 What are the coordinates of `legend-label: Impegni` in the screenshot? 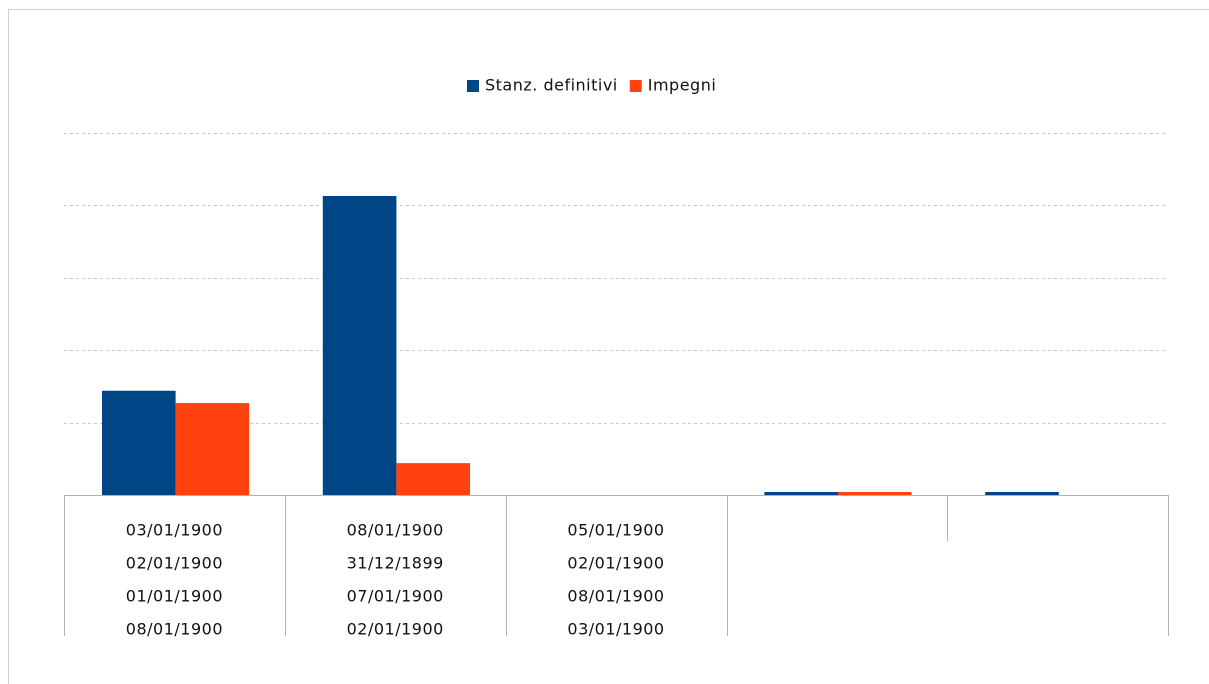 It's located at (682, 85).